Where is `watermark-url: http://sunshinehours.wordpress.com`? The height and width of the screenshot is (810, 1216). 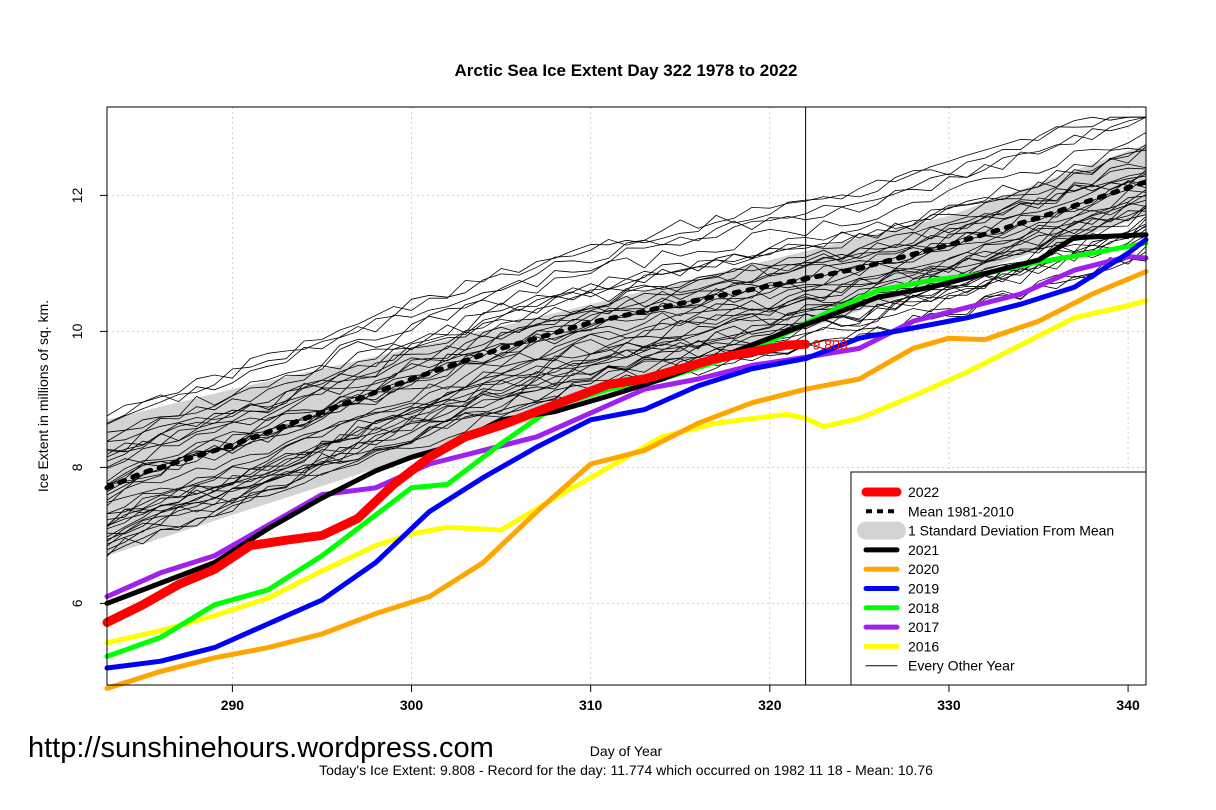 watermark-url: http://sunshinehours.wordpress.com is located at coordinates (261, 748).